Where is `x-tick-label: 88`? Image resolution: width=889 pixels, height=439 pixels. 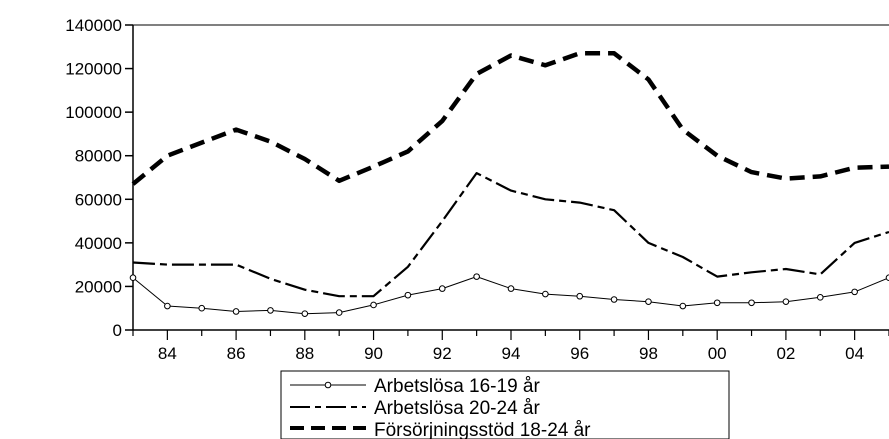 x-tick-label: 88 is located at coordinates (304, 353).